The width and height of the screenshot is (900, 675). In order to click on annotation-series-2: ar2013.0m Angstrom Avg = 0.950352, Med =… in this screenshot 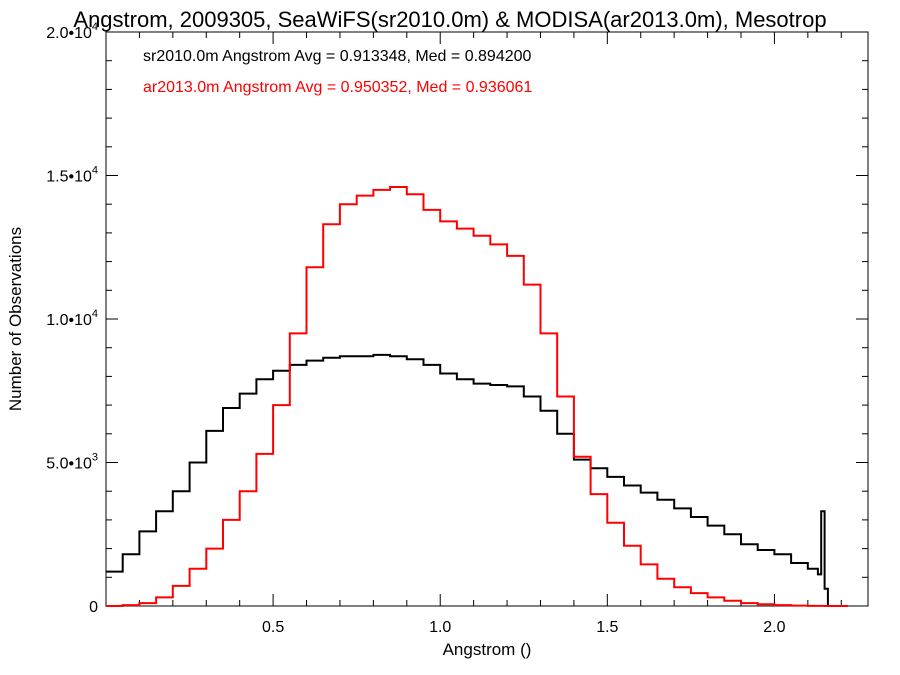, I will do `click(337, 87)`.